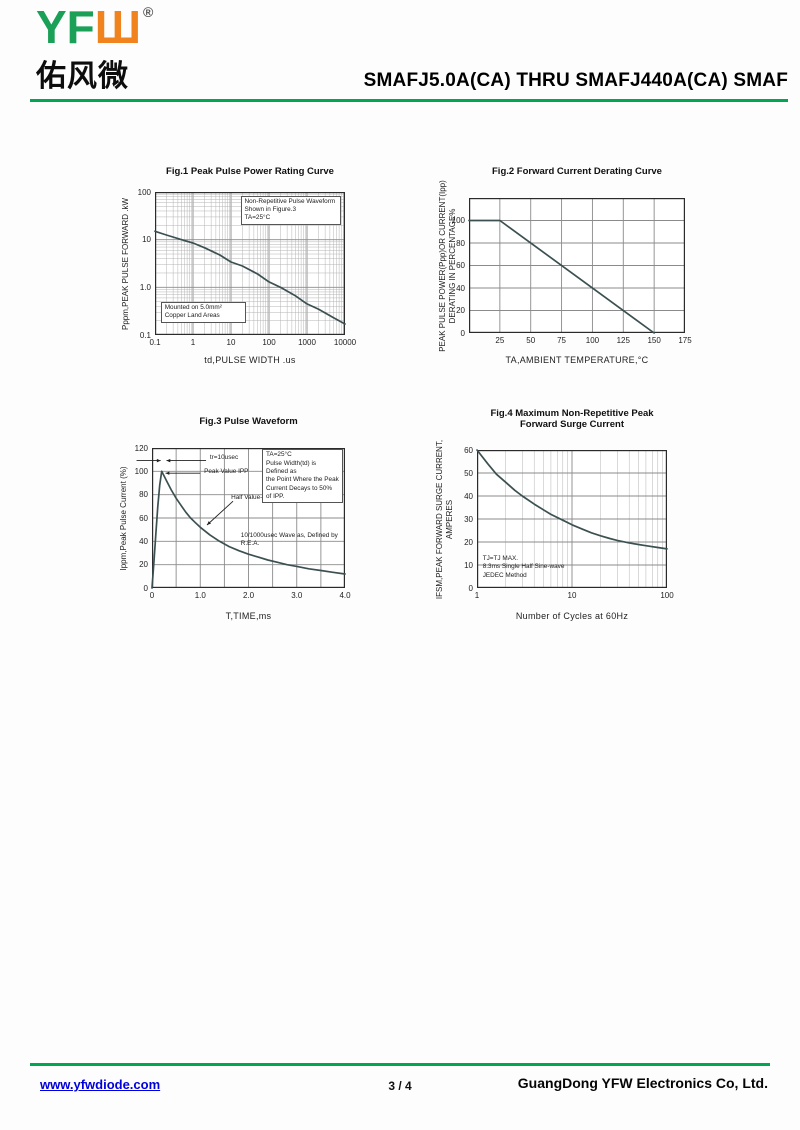  Describe the element at coordinates (409, 100) in the screenshot. I see `header-rule` at that location.